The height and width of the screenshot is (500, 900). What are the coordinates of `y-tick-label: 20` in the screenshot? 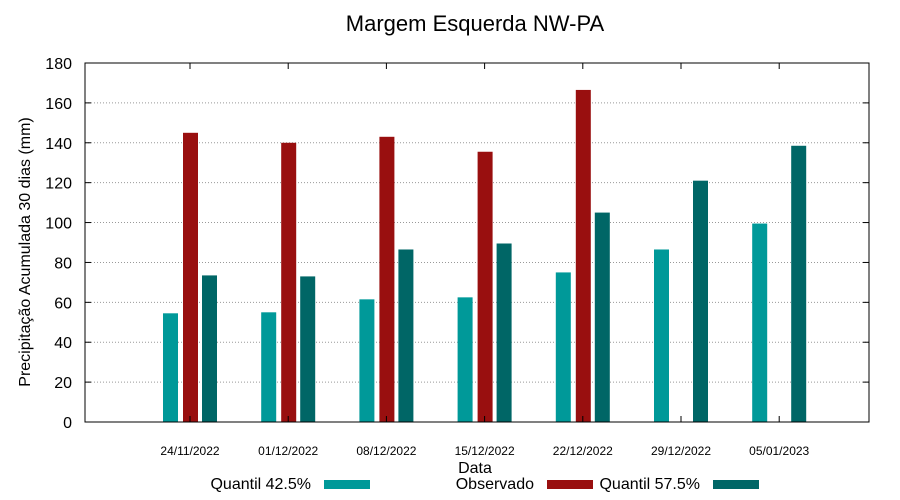 It's located at (63, 383).